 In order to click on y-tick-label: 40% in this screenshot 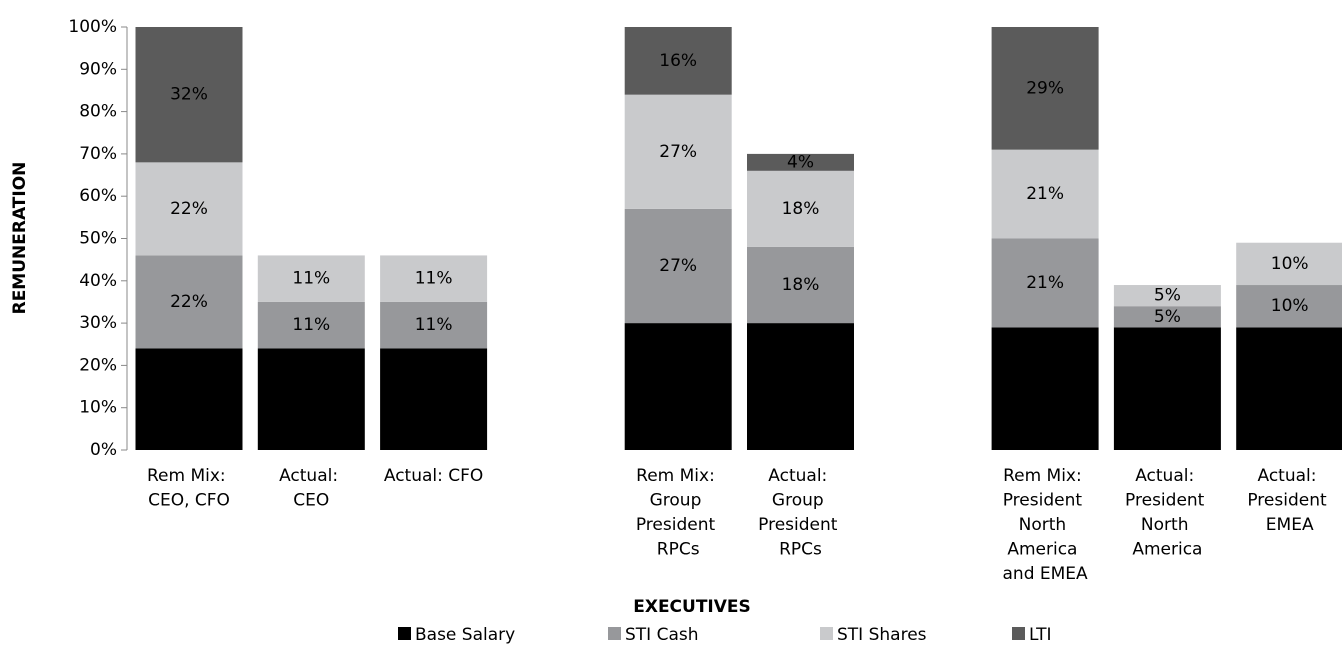, I will do `click(98, 281)`.